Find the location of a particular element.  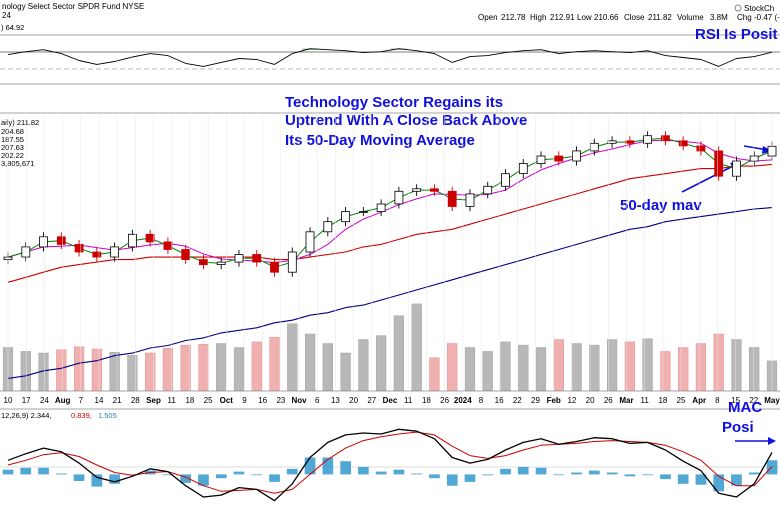

rsi-label: ) 64.92 is located at coordinates (12, 27).